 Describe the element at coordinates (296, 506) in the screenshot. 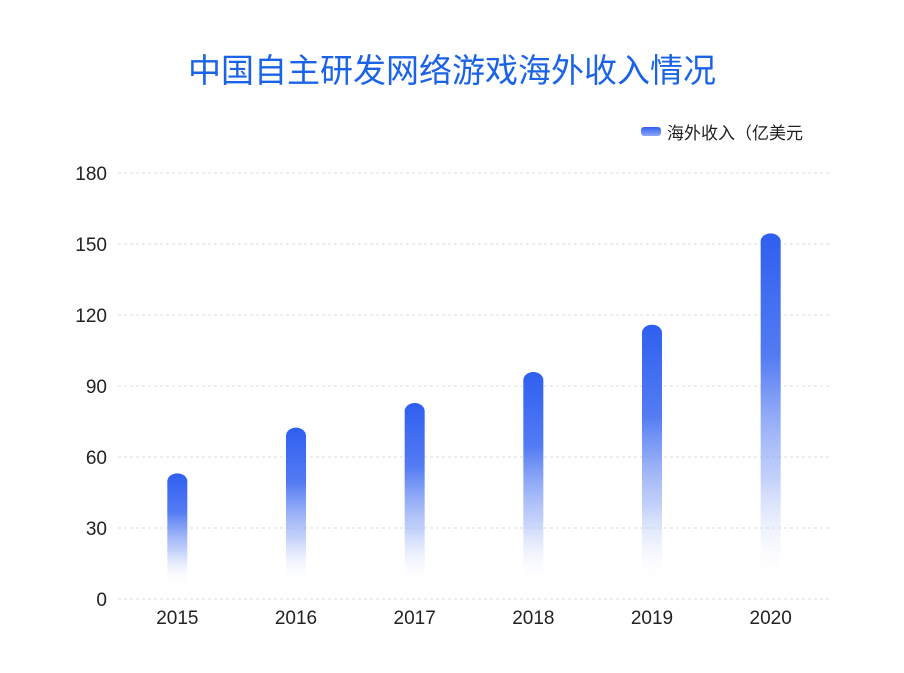

I see `bar-2016` at that location.